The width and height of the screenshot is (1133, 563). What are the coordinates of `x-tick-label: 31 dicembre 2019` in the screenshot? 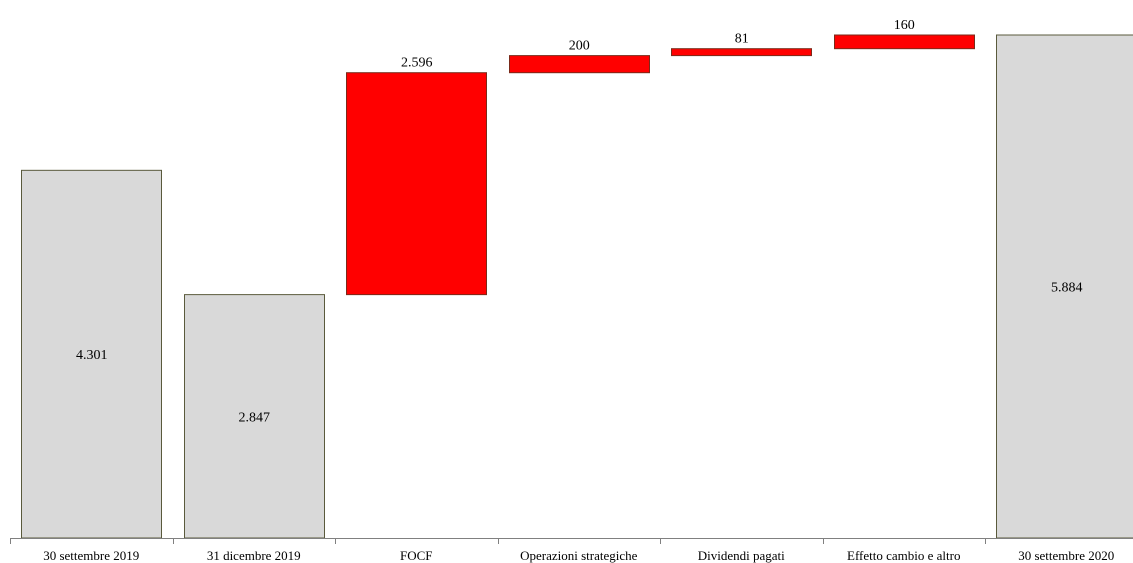 It's located at (254, 555).